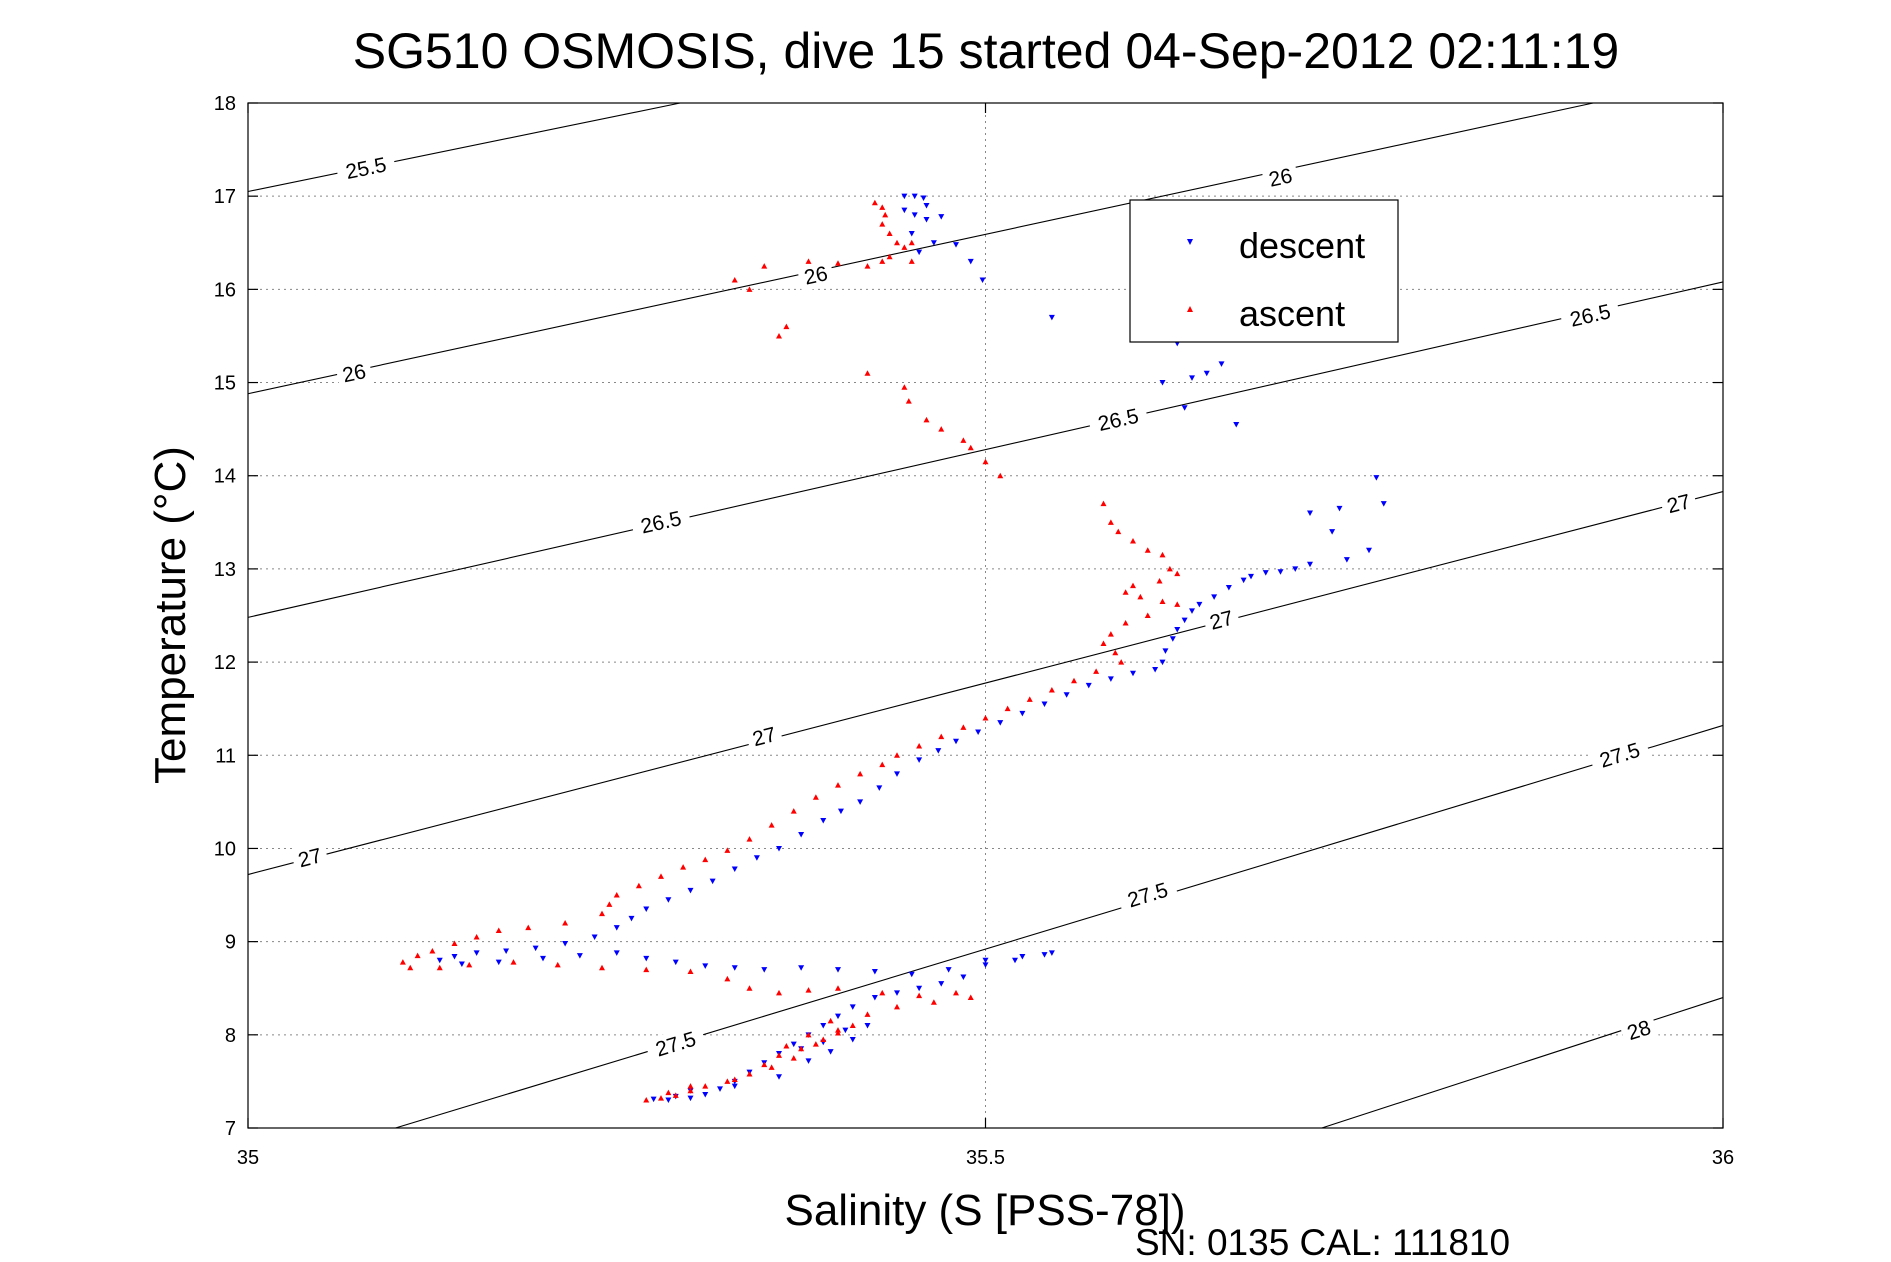  Describe the element at coordinates (225, 756) in the screenshot. I see `y-tick-label: 11` at that location.